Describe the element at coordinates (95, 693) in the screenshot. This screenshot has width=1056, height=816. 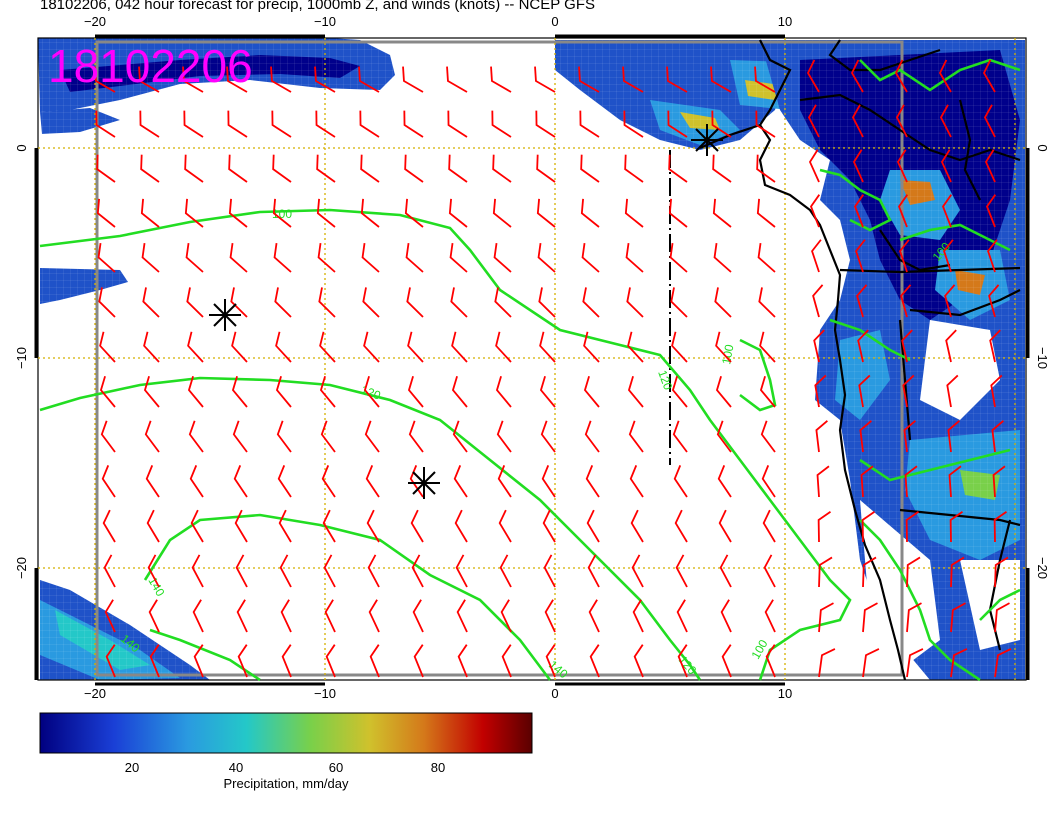
I see `bottom-lon-label: −20` at that location.